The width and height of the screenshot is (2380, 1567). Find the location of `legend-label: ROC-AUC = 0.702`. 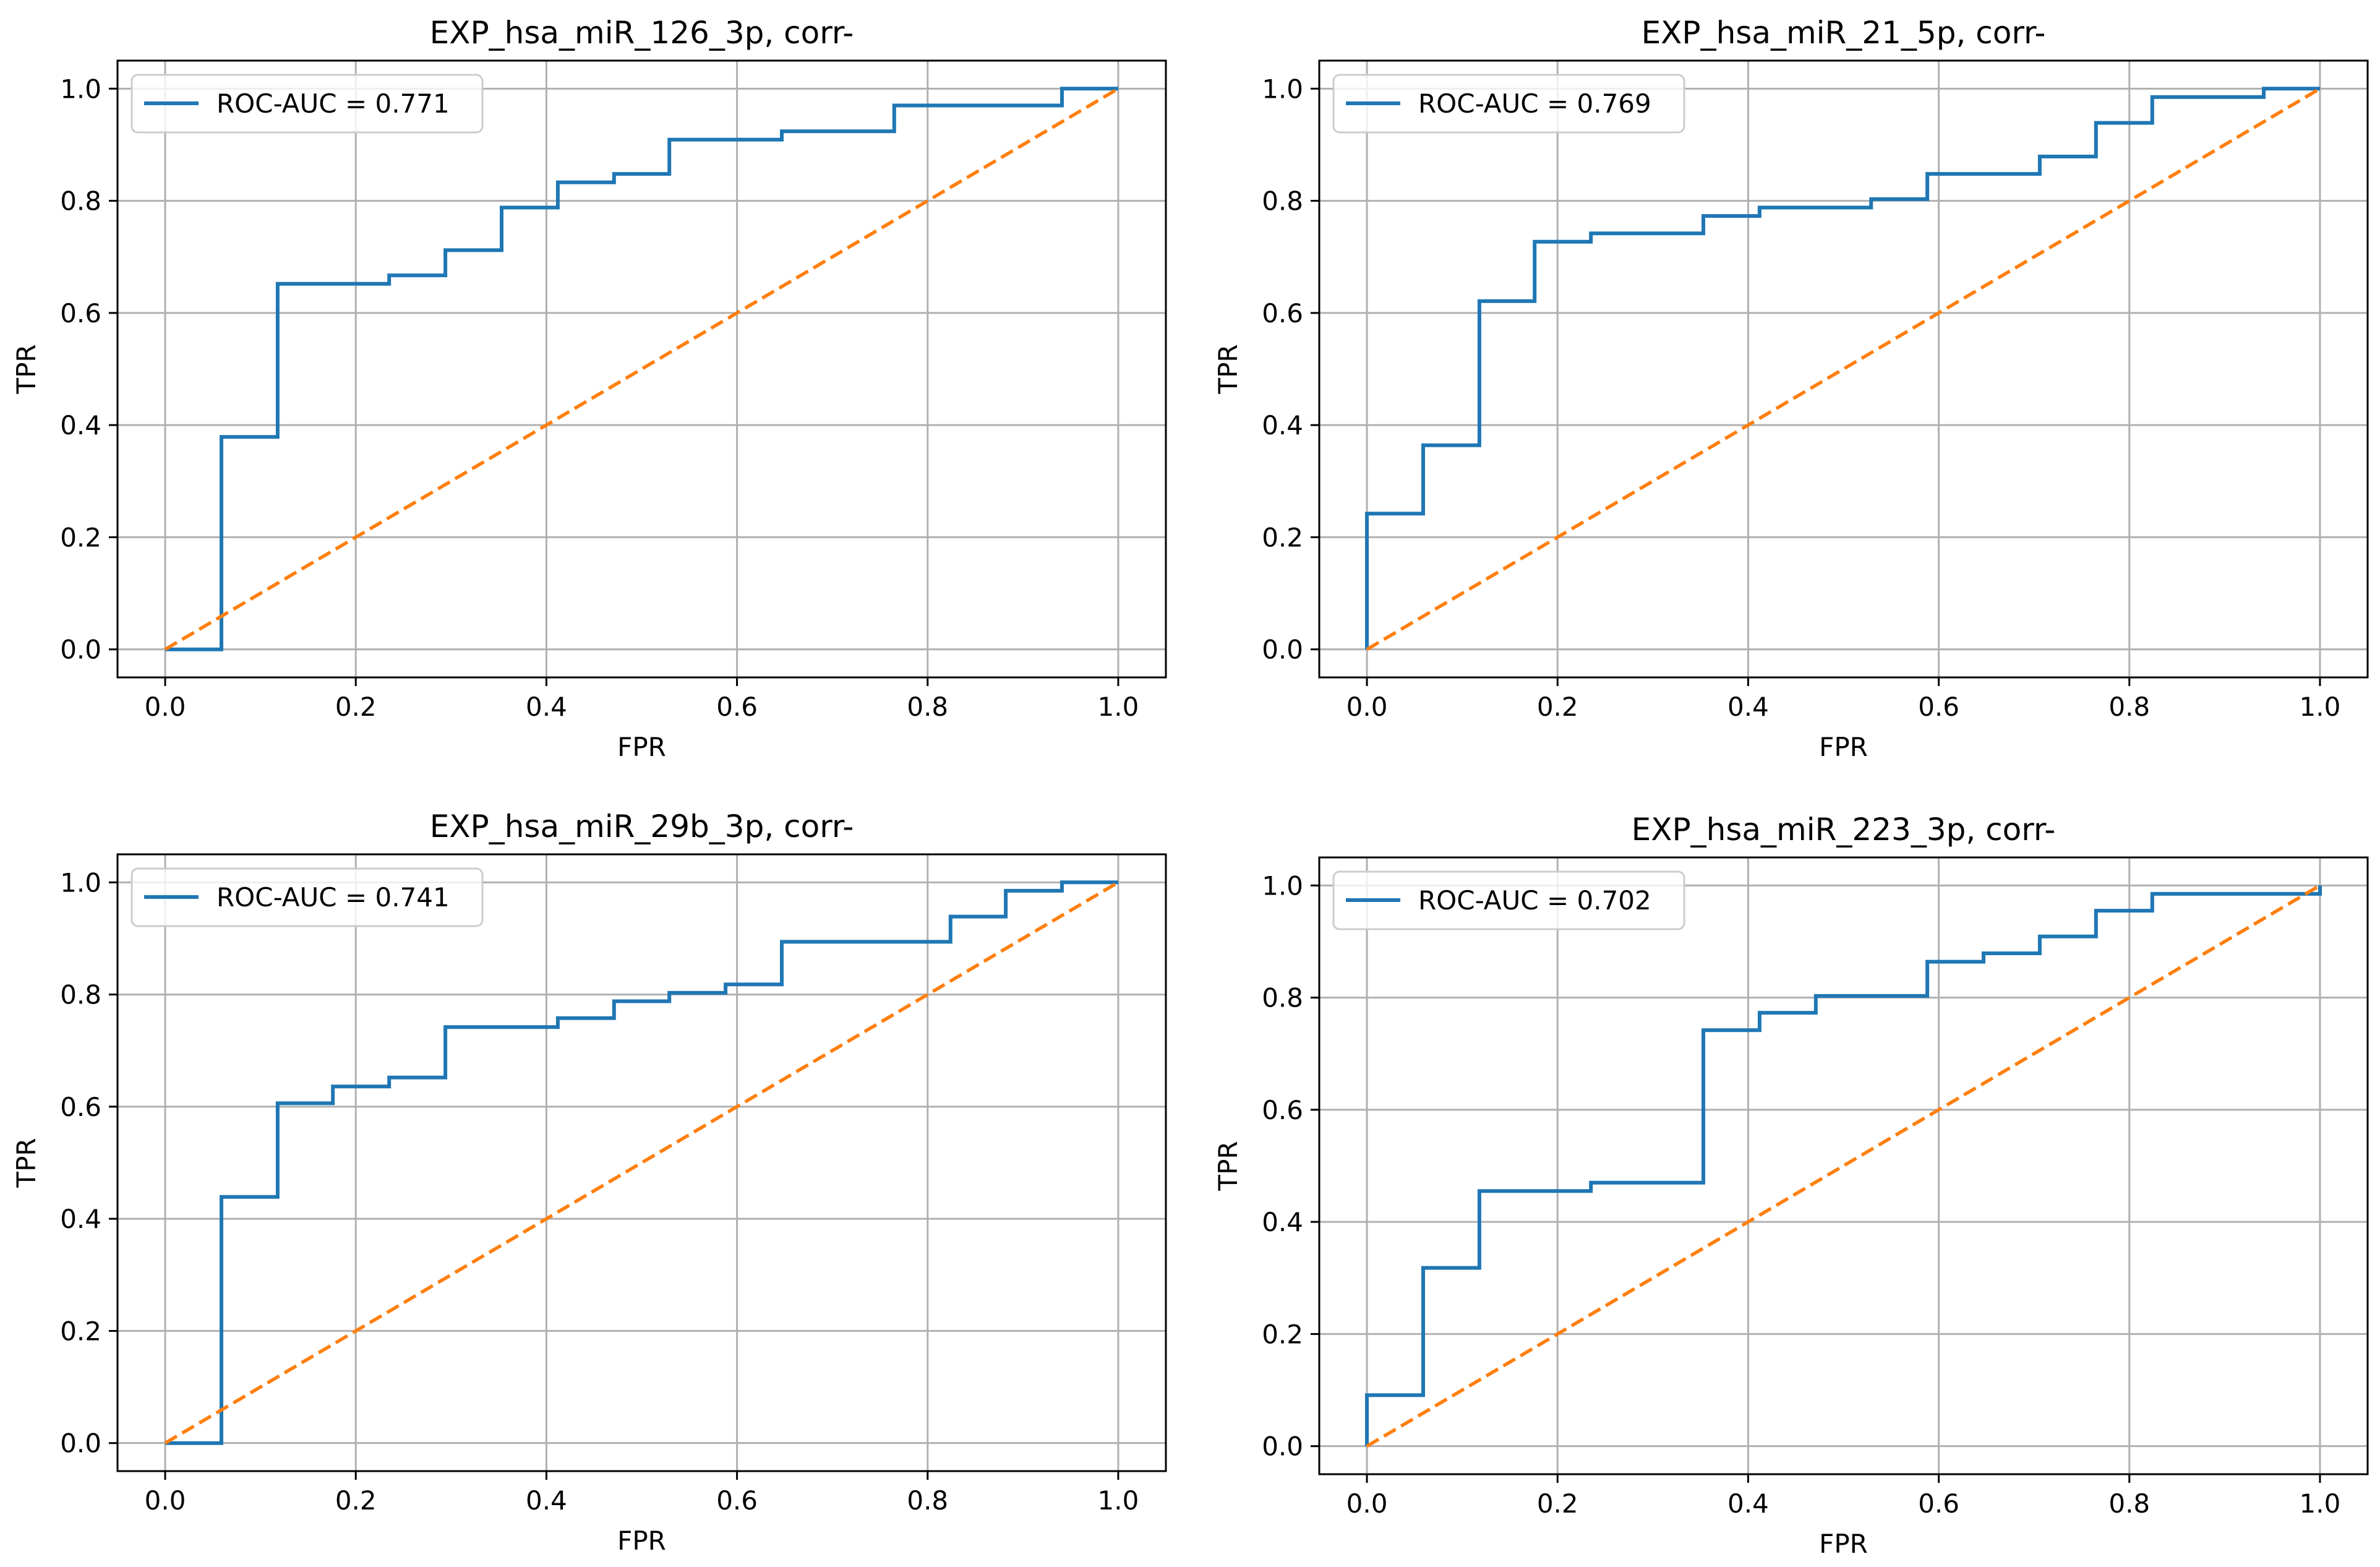

legend-label: ROC-AUC = 0.702 is located at coordinates (1534, 900).